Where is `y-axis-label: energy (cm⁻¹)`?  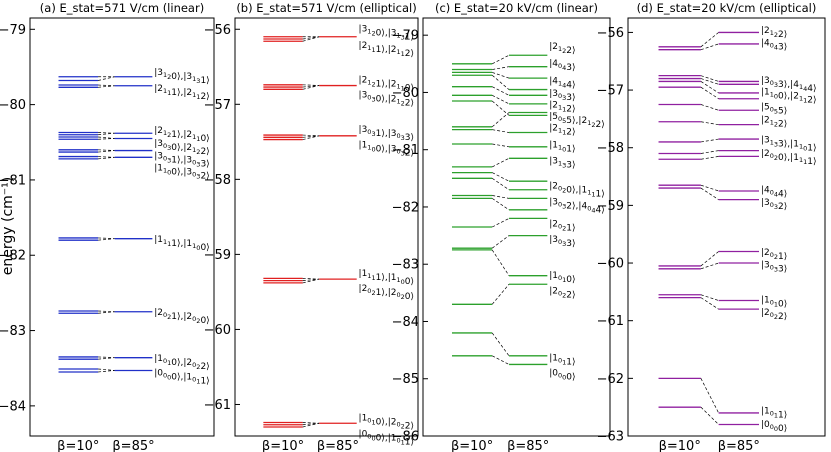
y-axis-label: energy (cm⁻¹) is located at coordinates (8, 226).